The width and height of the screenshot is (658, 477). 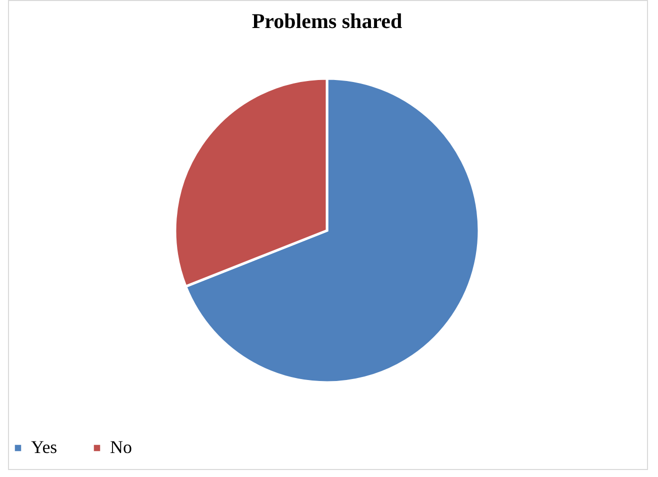 What do you see at coordinates (121, 447) in the screenshot?
I see `legend-label: No` at bounding box center [121, 447].